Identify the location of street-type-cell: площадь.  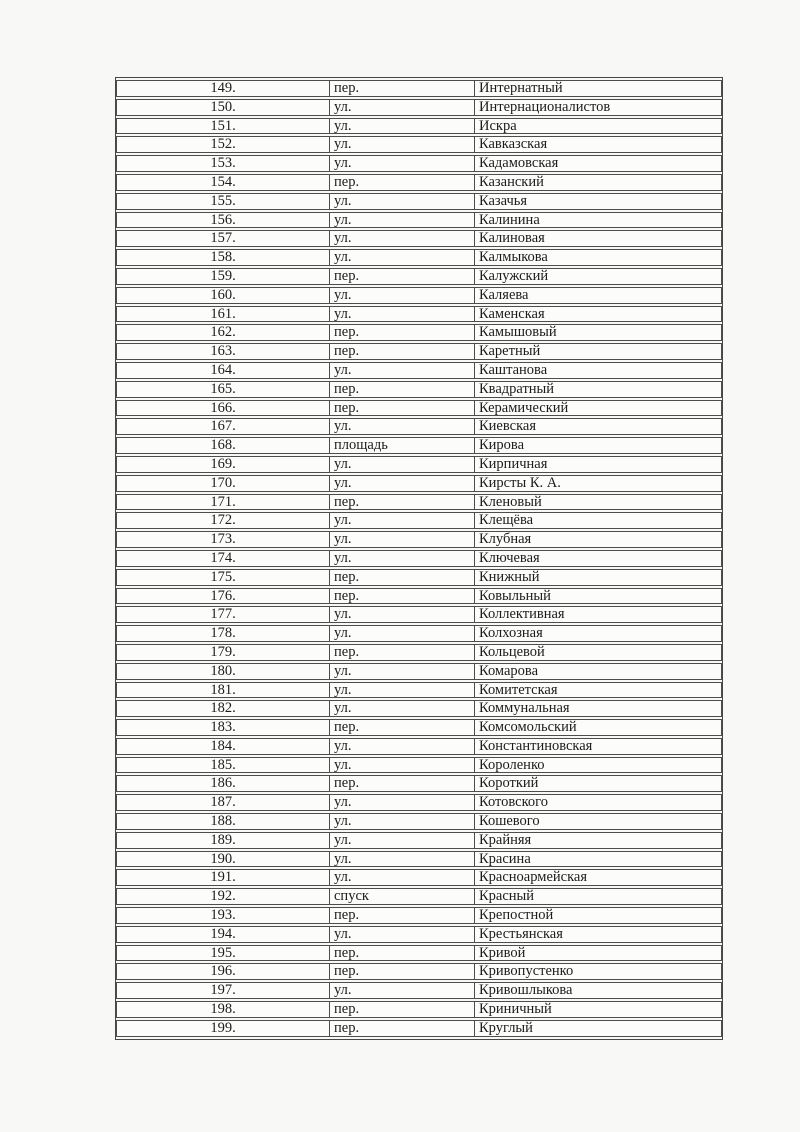
(402, 445).